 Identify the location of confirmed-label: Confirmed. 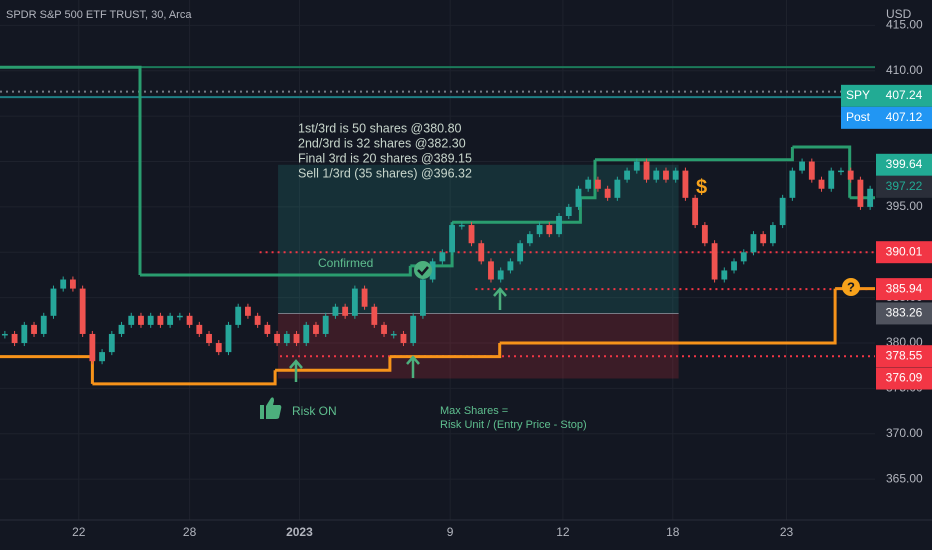
(345, 263).